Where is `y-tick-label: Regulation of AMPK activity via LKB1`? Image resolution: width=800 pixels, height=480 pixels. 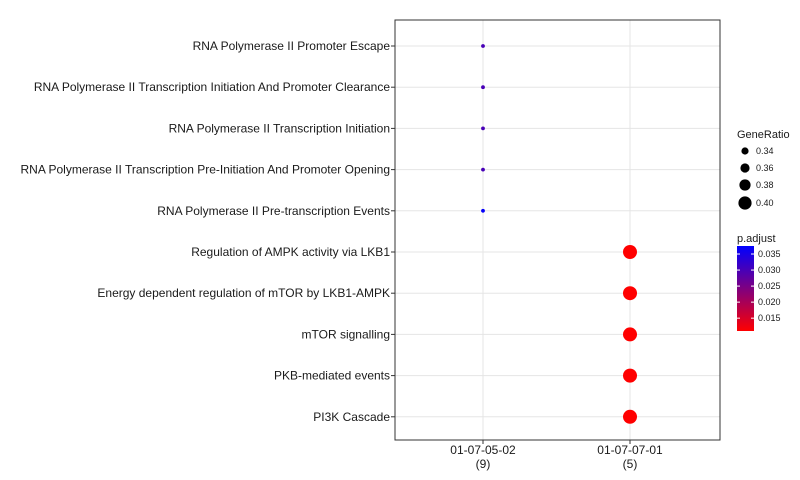 y-tick-label: Regulation of AMPK activity via LKB1 is located at coordinates (290, 252).